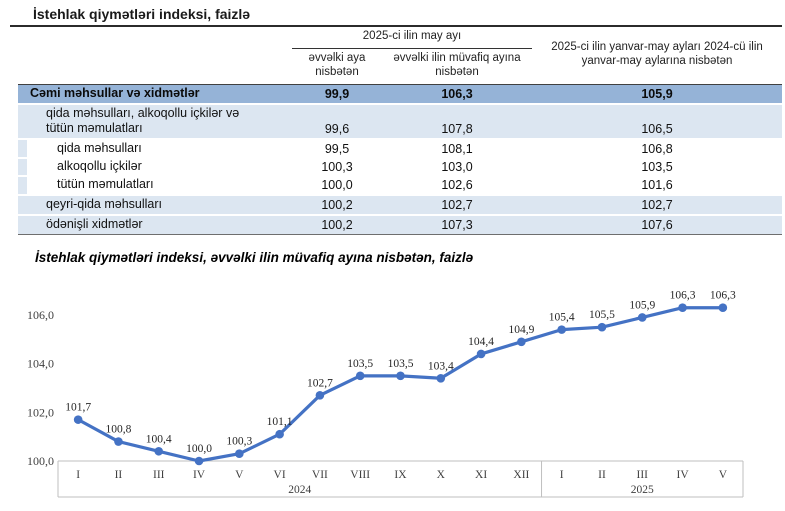 The height and width of the screenshot is (511, 785). Describe the element at coordinates (657, 224) in the screenshot. I see `value-cell: 107,6` at that location.